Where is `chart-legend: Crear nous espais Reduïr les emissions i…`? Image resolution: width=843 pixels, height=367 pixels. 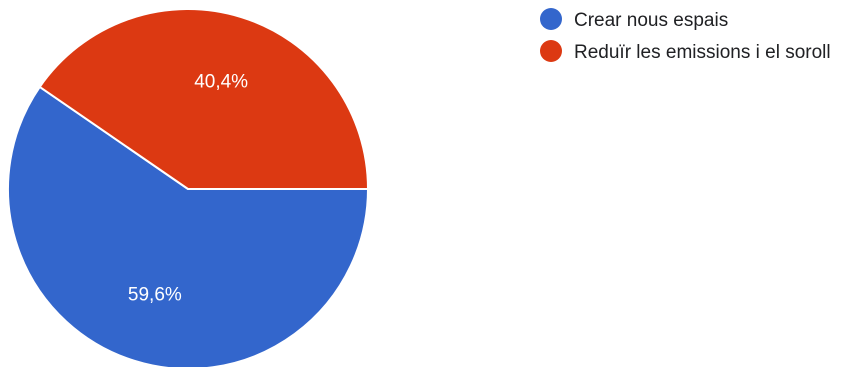
chart-legend: Crear nous espais Reduïr les emissions i… is located at coordinates (690, 40).